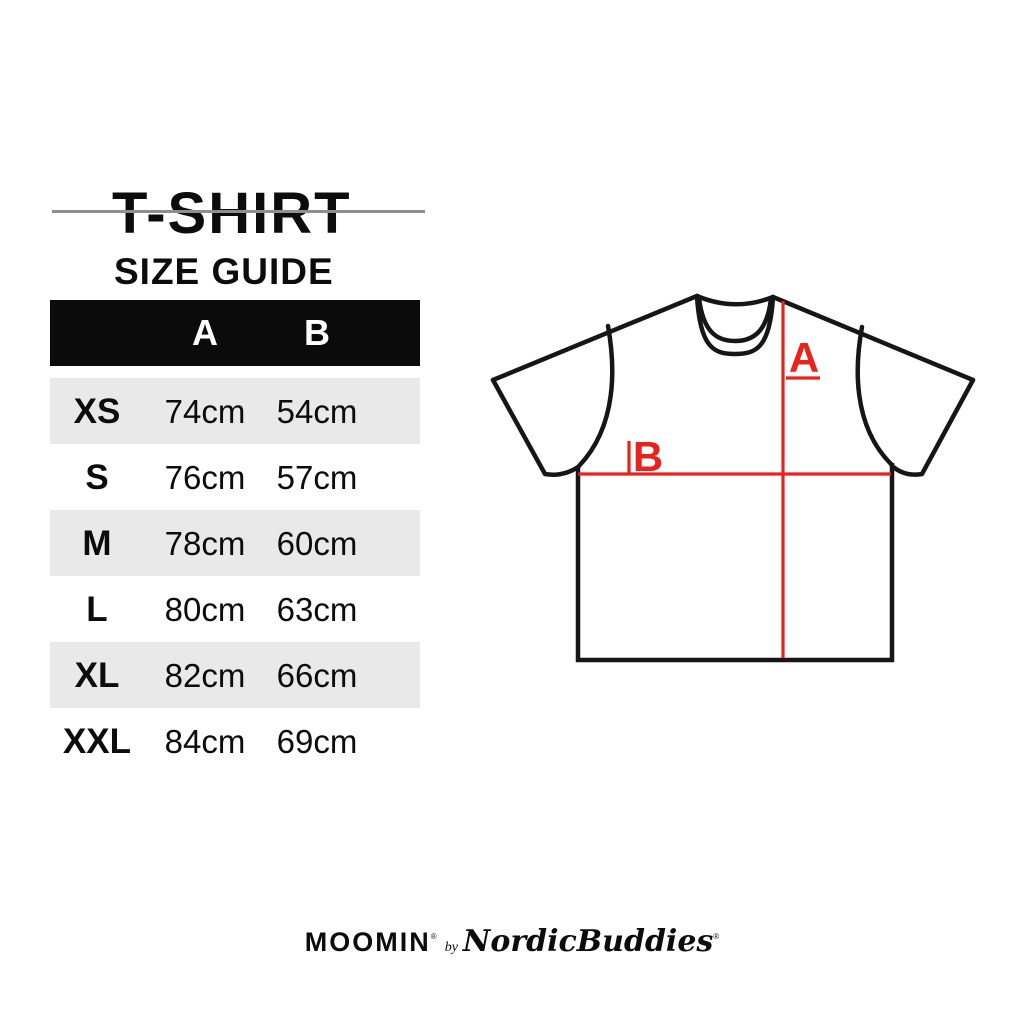 The width and height of the screenshot is (1024, 1024). I want to click on tshirt-back-neck, so click(735, 300).